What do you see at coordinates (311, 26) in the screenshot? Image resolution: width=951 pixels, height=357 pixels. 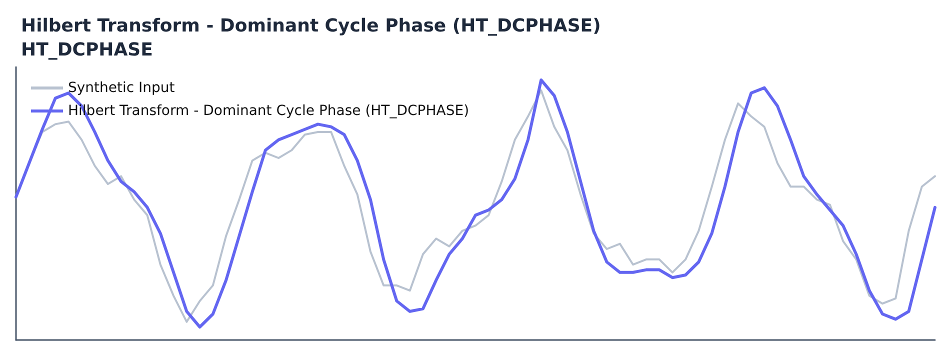 I see `chart-title: Hilbert Transform - Dominant Cycle Phase (HT_DCPHASE)` at bounding box center [311, 26].